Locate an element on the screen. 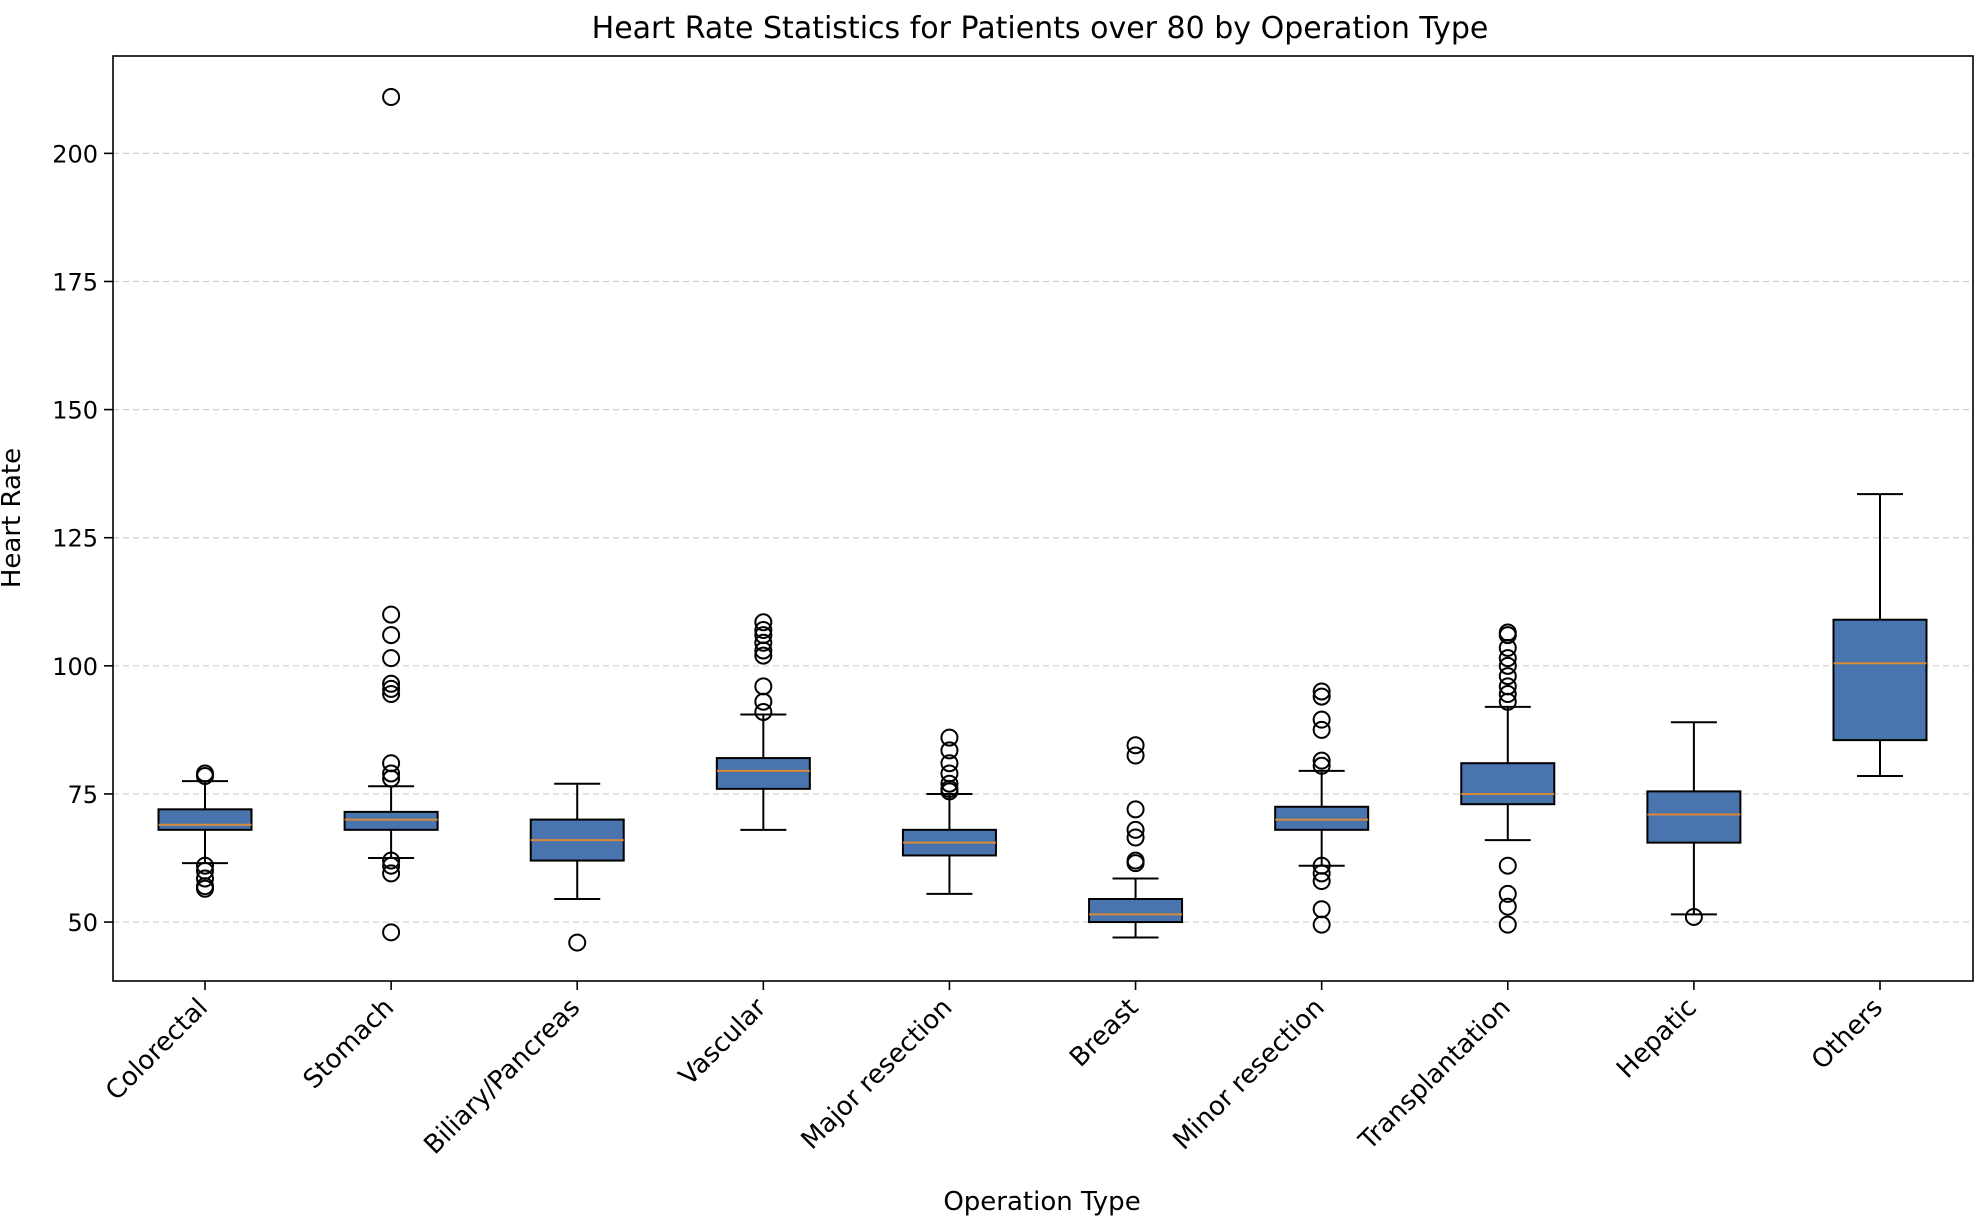 The height and width of the screenshot is (1226, 1978). y-axis: 50 75 100 125 150 175 200 is located at coordinates (82, 538).